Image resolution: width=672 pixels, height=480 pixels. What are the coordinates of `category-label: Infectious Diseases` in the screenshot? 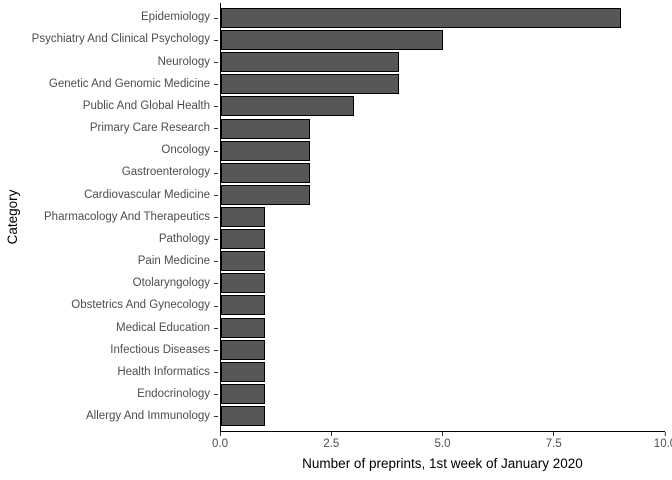 It's located at (160, 349).